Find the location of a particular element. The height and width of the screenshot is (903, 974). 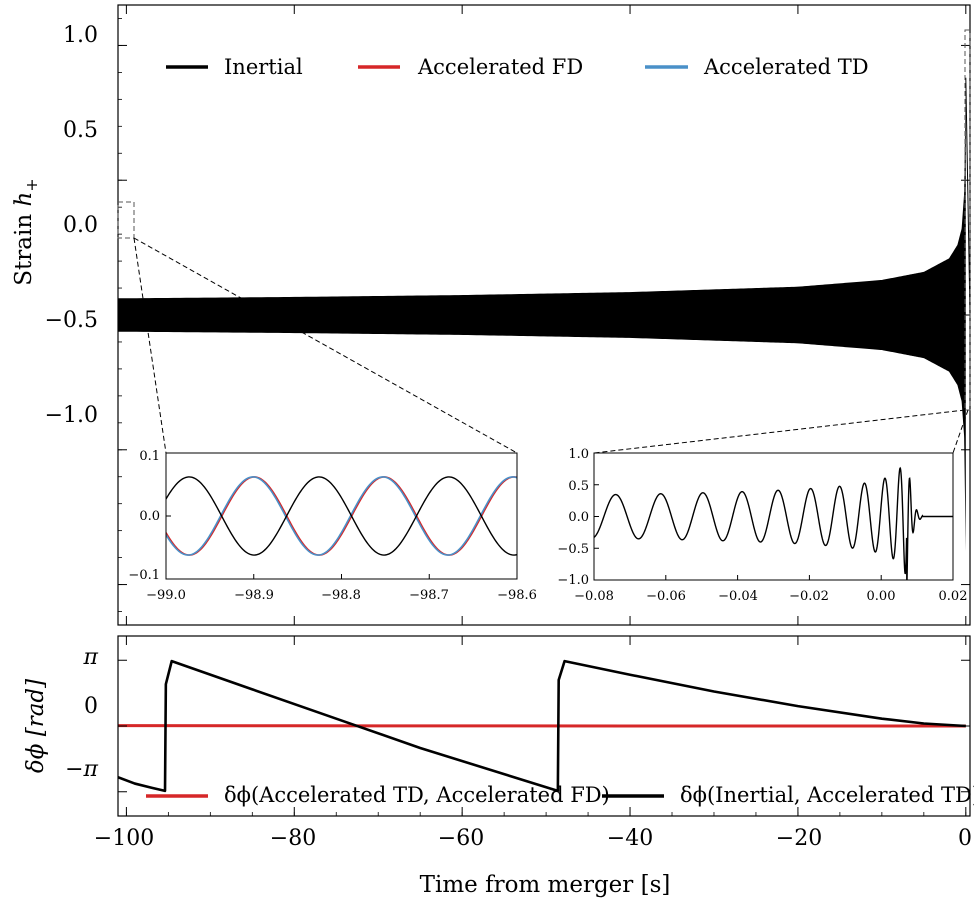

inset-early-accelerated-fd is located at coordinates (341, 516).